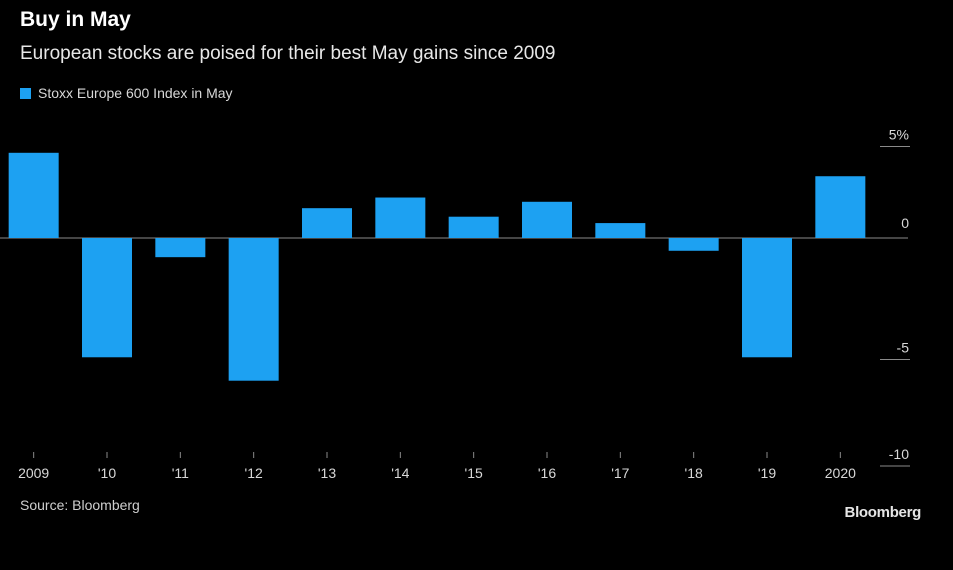  I want to click on y-tick-label: -10, so click(899, 454).